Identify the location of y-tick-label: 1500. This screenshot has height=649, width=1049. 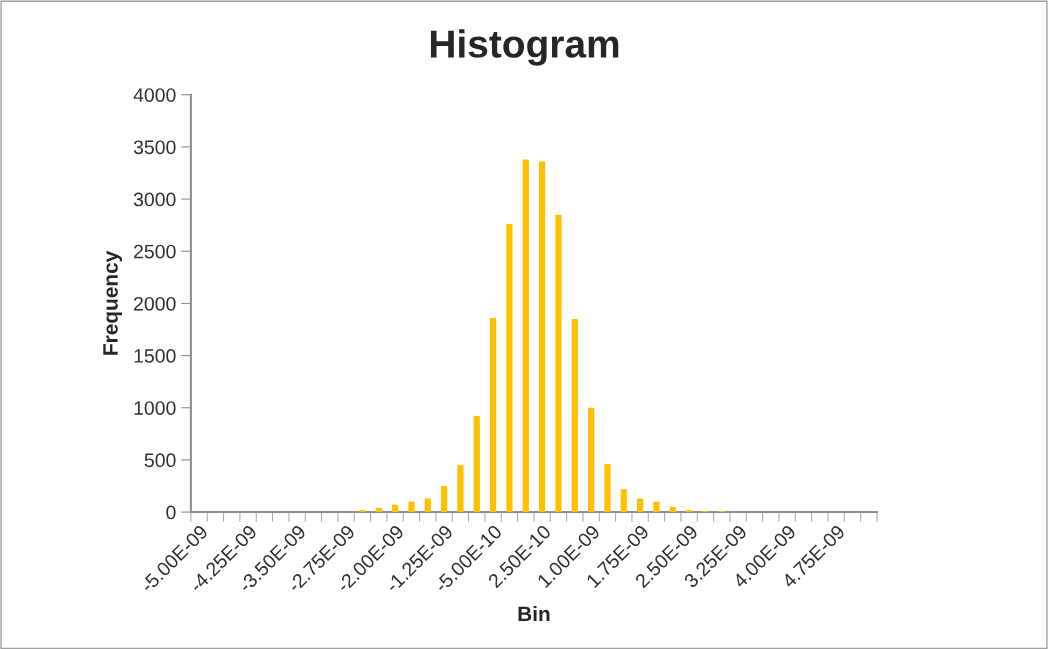
(155, 356).